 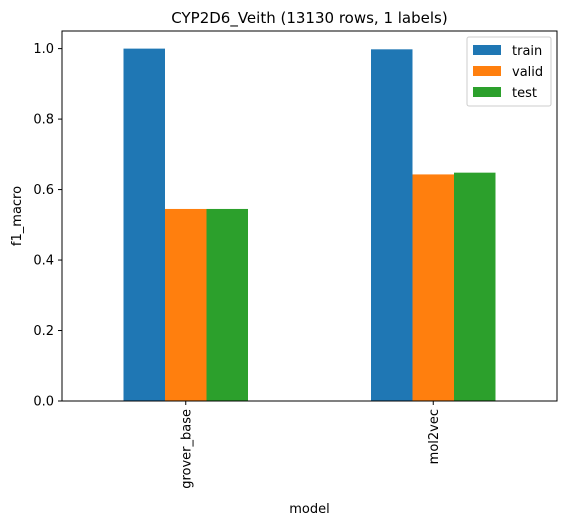 What do you see at coordinates (527, 72) in the screenshot?
I see `legend-label-valid: valid` at bounding box center [527, 72].